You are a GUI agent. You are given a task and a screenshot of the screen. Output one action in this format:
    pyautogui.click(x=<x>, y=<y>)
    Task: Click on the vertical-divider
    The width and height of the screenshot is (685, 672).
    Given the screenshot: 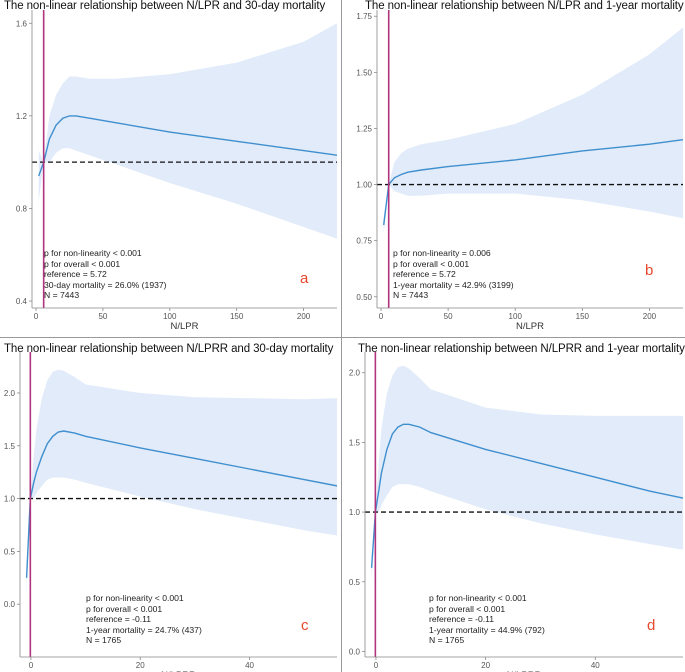 What is the action you would take?
    pyautogui.click(x=341, y=336)
    